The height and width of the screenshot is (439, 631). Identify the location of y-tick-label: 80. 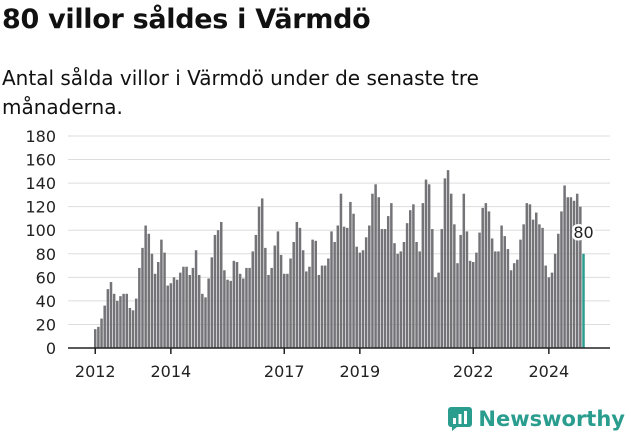
(46, 254).